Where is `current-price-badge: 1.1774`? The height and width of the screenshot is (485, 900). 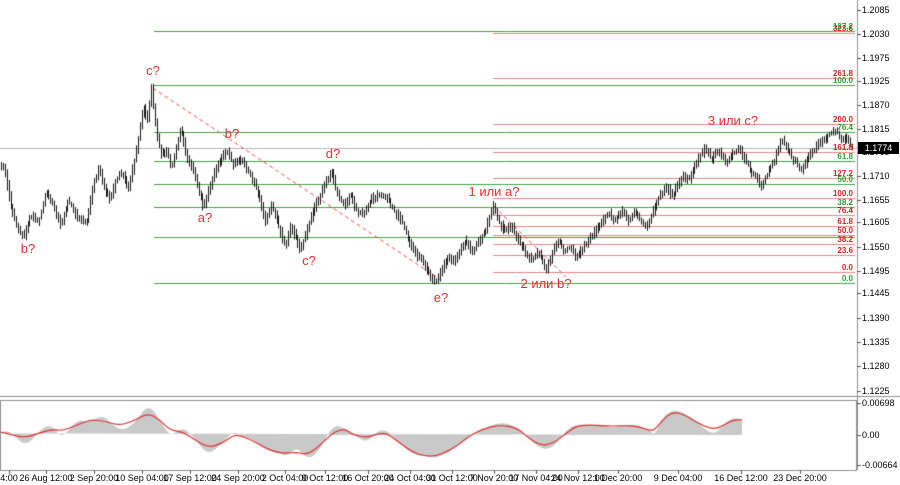 current-price-badge: 1.1774 is located at coordinates (878, 147).